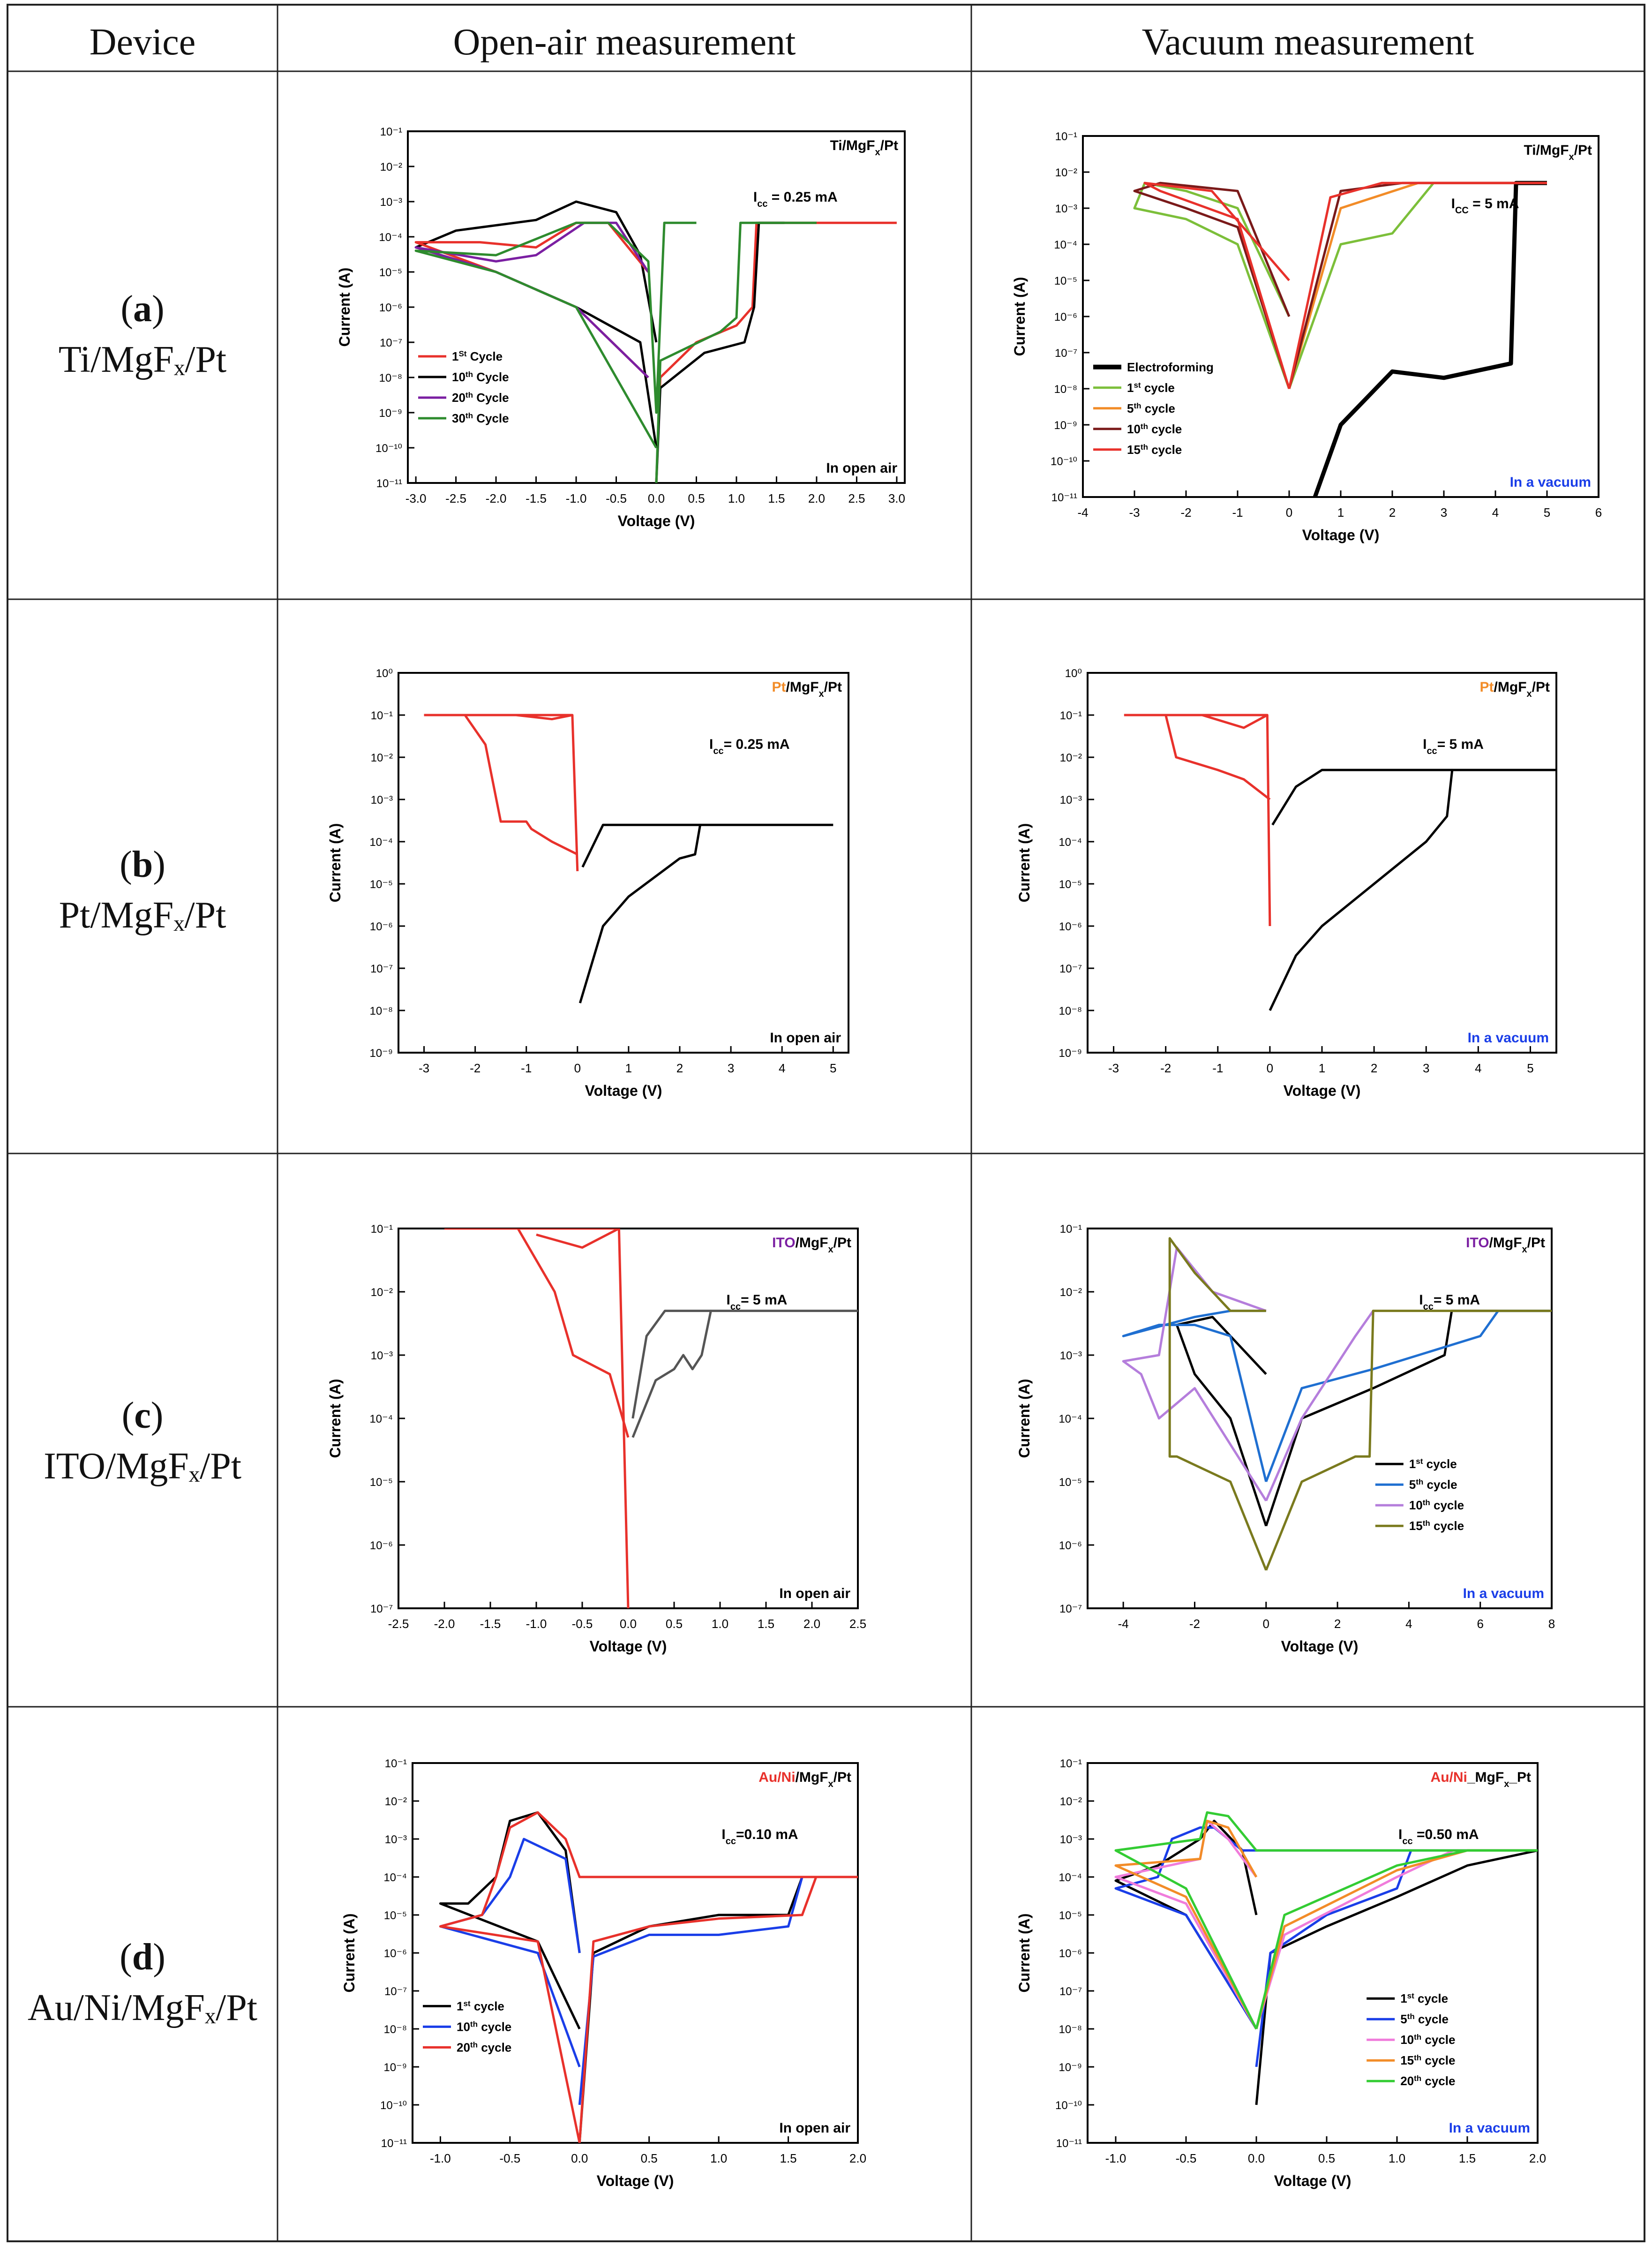 The width and height of the screenshot is (1652, 2246). Describe the element at coordinates (382, 758) in the screenshot. I see `y-tick-label: 10⁻²` at that location.